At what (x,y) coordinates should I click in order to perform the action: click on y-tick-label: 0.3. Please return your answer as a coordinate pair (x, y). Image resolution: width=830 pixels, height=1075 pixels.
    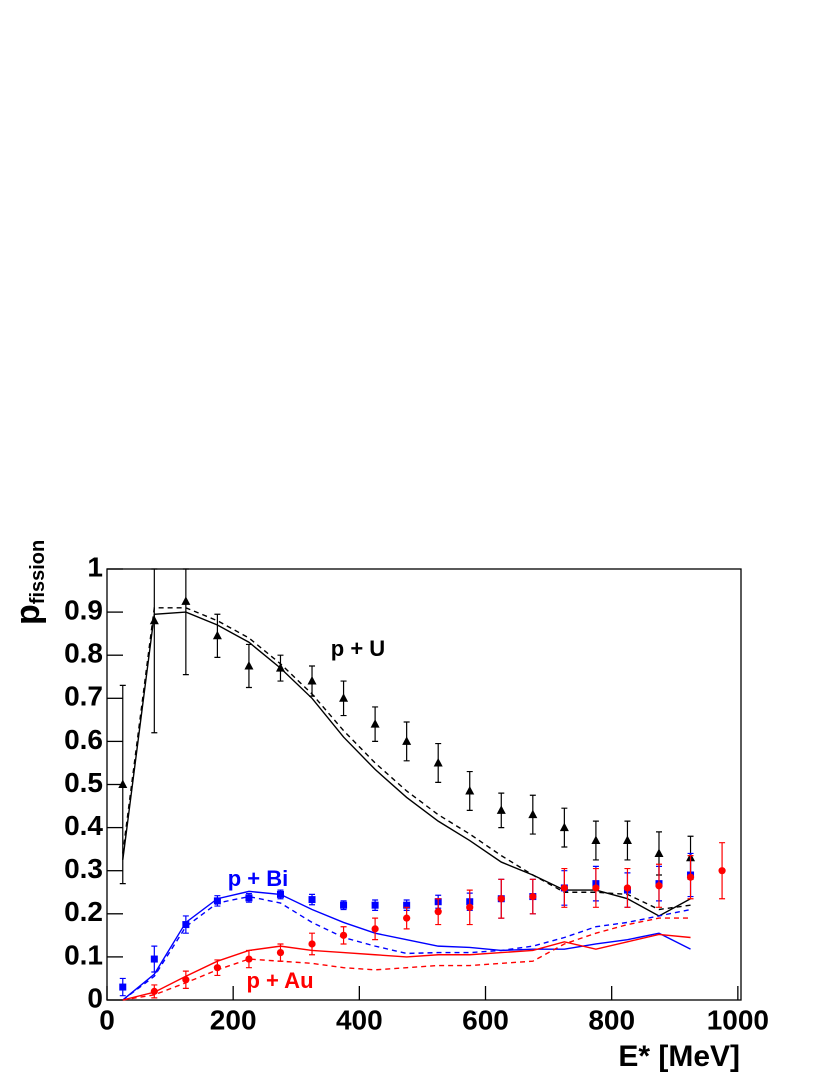
    Looking at the image, I should click on (83, 868).